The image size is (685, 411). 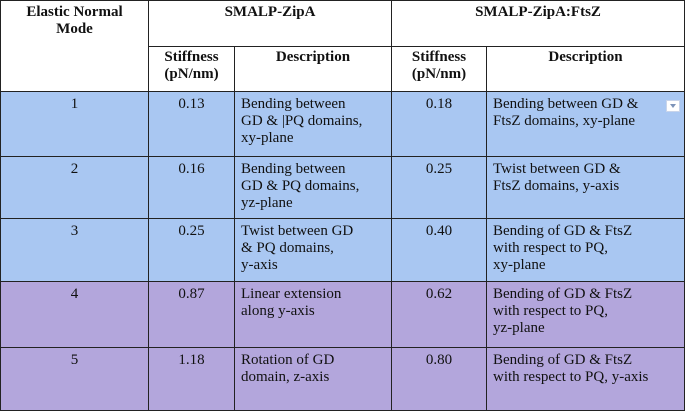 I want to click on zipa-description-cell: Linear extension along y-axis, so click(x=313, y=314).